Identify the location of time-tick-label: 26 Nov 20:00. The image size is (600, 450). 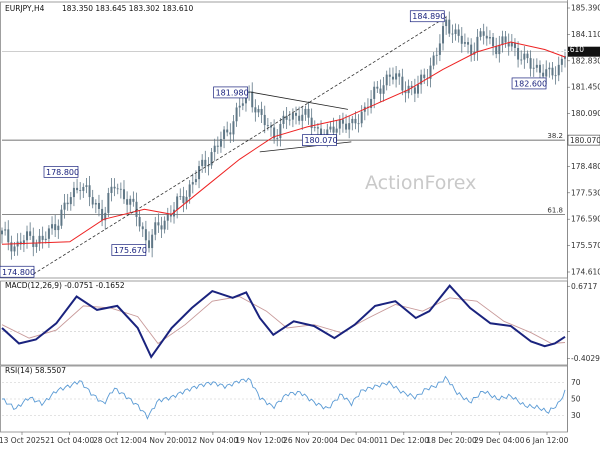
(308, 440).